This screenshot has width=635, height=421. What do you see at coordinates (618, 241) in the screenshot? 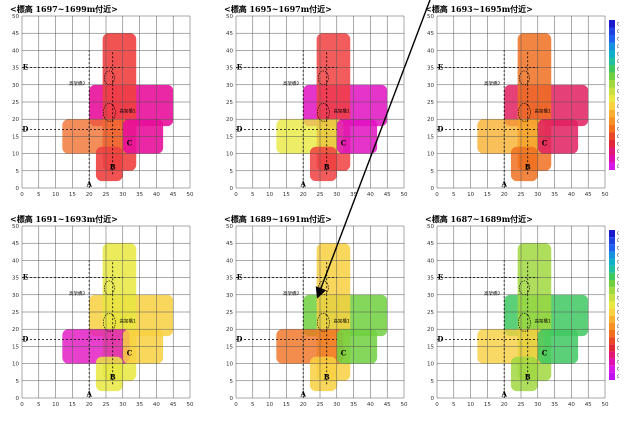
I see `legend-label: 0.480` at bounding box center [618, 241].